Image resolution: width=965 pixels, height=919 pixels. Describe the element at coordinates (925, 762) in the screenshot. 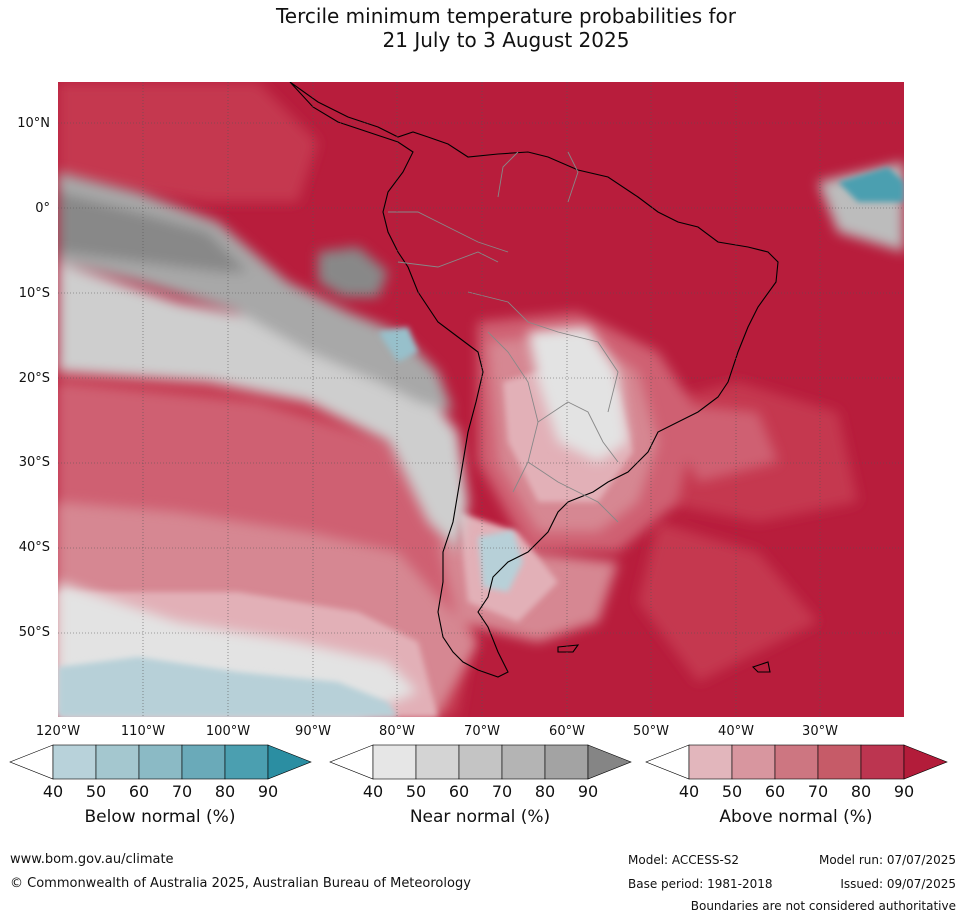

I see `above-colorbar-right-arrow` at that location.